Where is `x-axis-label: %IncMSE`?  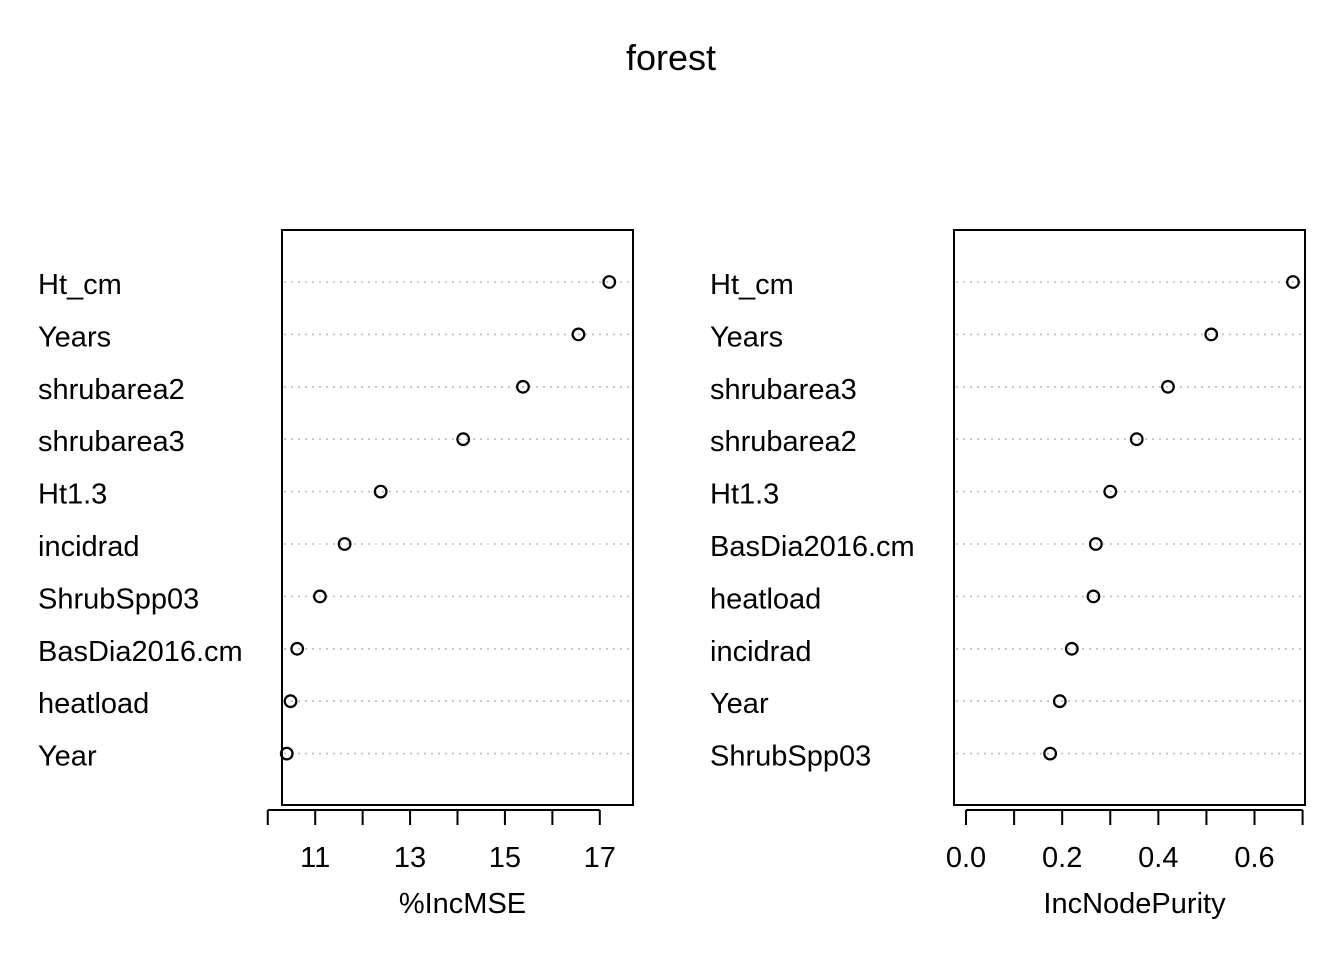
x-axis-label: %IncMSE is located at coordinates (462, 904).